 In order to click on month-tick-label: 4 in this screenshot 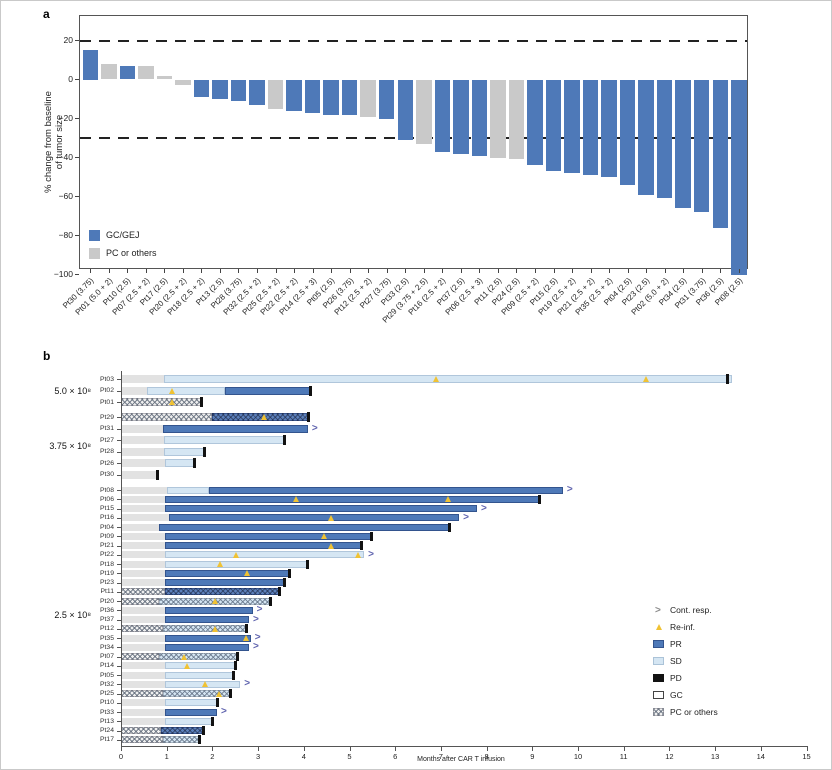, I will do `click(303, 756)`.